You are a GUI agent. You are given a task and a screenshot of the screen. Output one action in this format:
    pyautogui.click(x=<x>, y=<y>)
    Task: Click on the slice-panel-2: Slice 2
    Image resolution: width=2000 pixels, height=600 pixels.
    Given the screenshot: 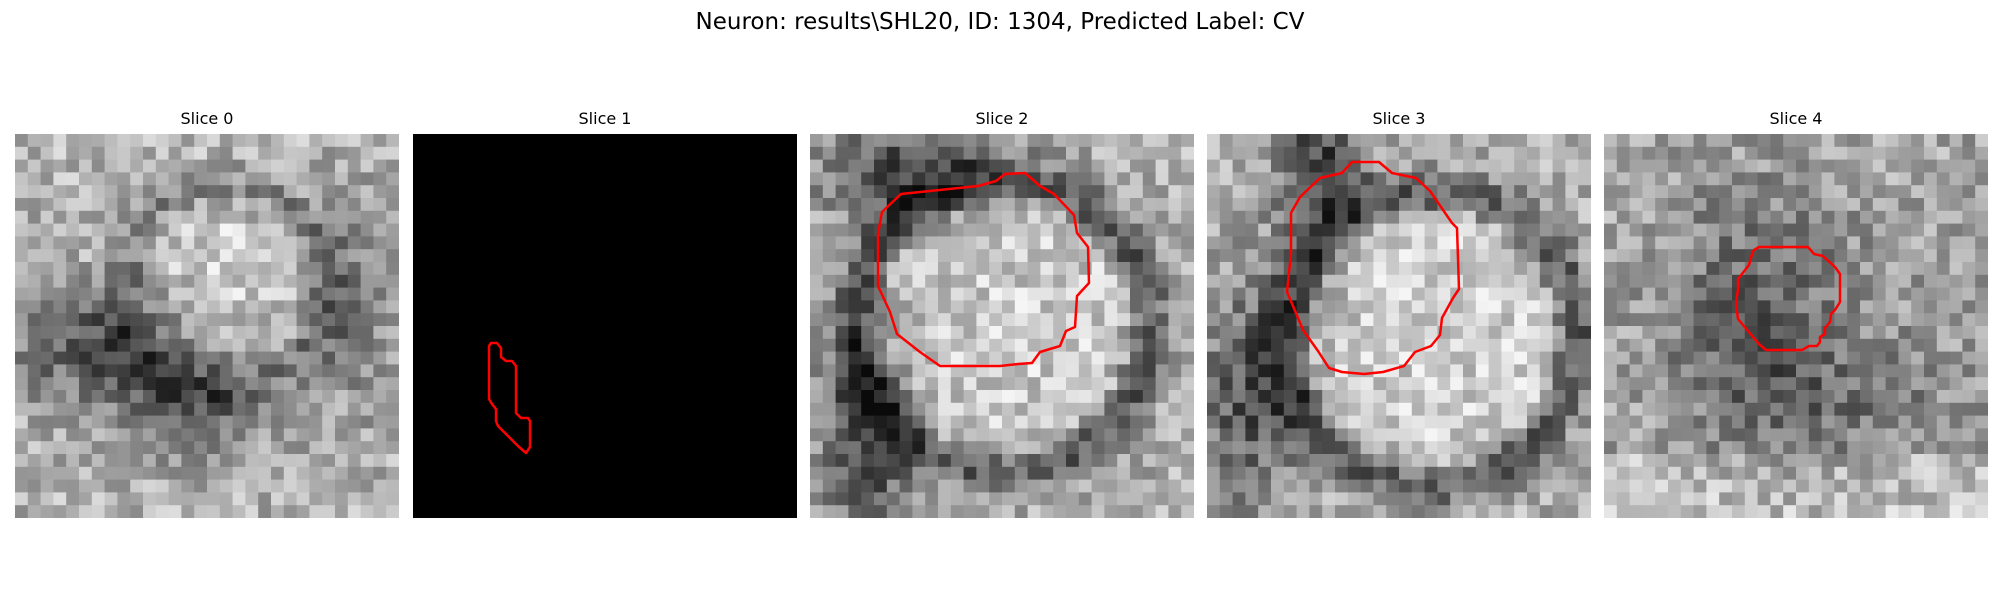 What is the action you would take?
    pyautogui.click(x=1002, y=313)
    